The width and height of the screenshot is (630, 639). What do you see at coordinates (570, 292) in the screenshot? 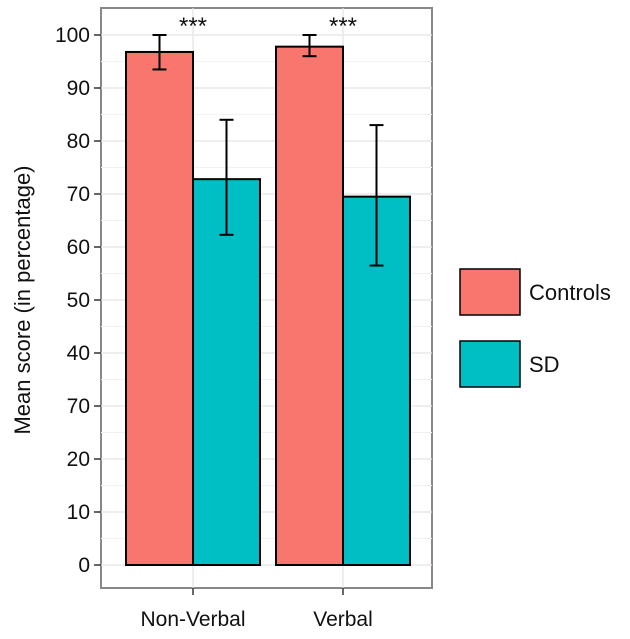
I see `legend-label: Controls` at bounding box center [570, 292].